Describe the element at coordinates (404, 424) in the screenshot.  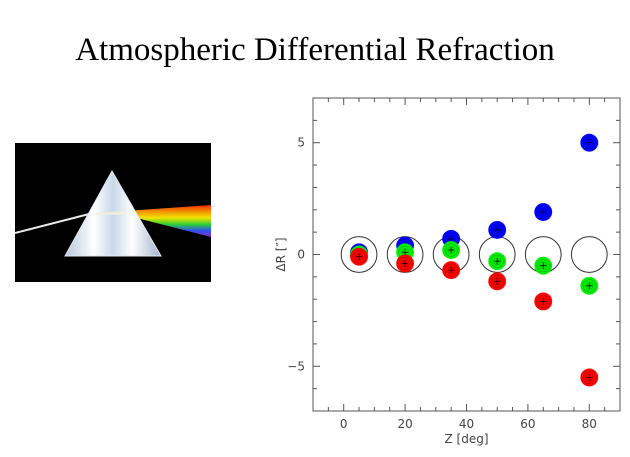
I see `x-tick-label: 20` at that location.